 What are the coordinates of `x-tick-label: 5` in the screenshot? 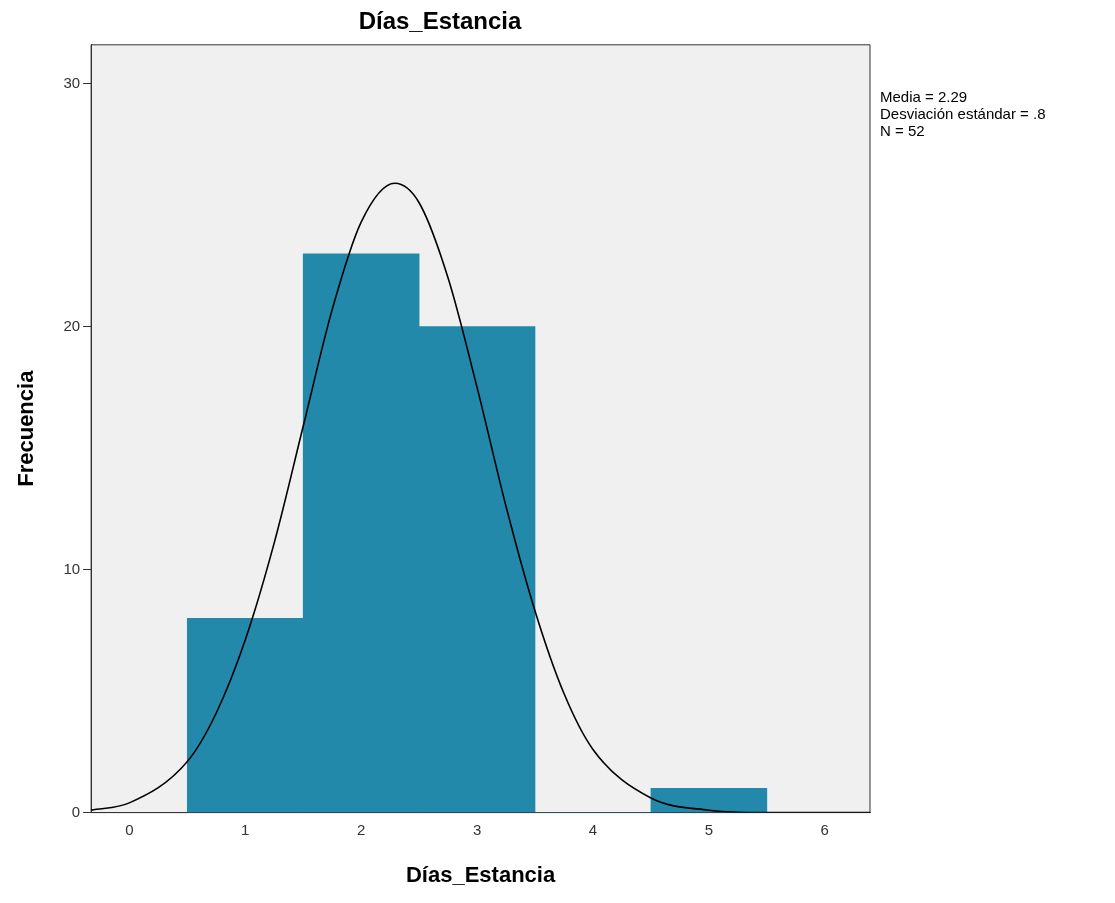 It's located at (709, 829).